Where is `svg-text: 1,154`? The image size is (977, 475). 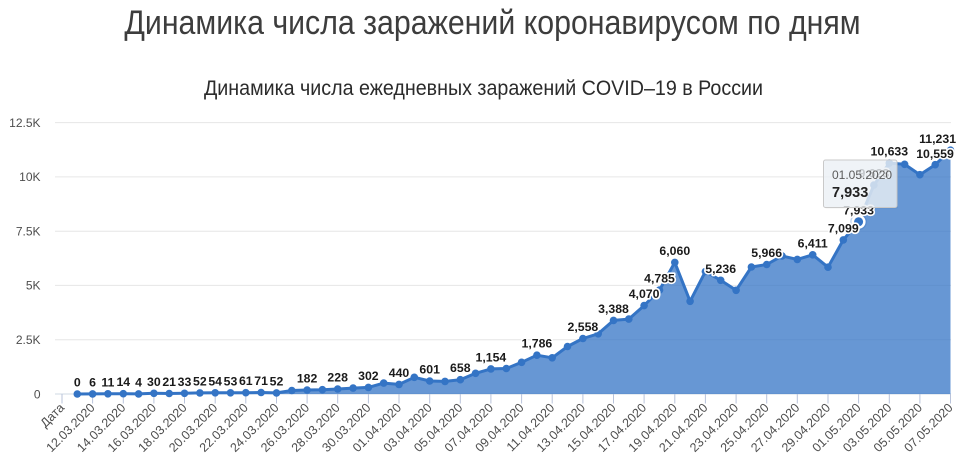 svg-text: 1,154 is located at coordinates (491, 357).